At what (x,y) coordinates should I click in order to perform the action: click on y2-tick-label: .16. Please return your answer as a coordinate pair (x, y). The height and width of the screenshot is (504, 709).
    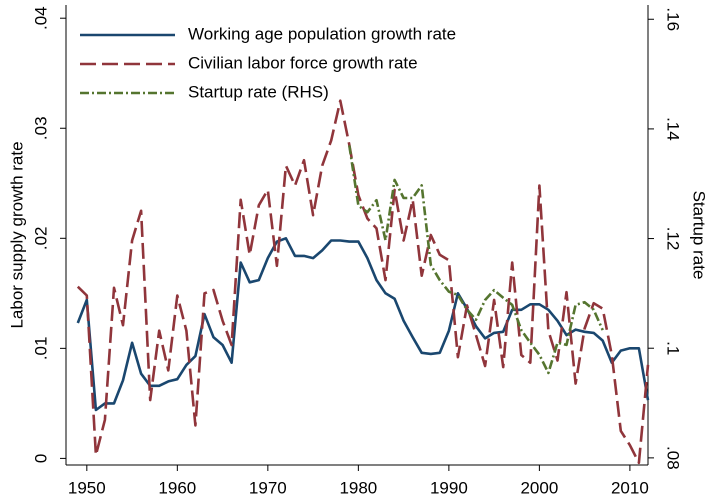
    Looking at the image, I should click on (673, 19).